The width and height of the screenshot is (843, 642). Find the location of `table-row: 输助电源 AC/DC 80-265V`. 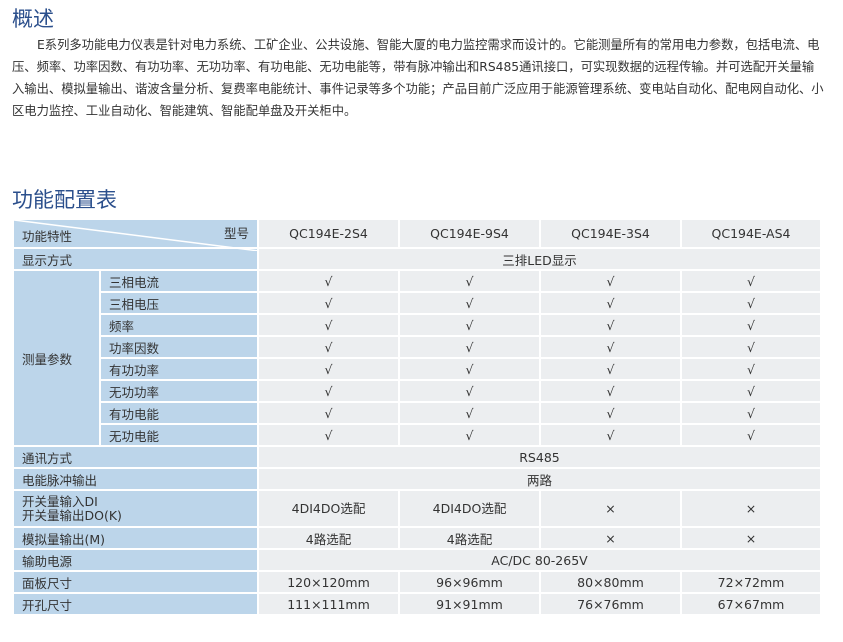

table-row: 输助电源 AC/DC 80-265V is located at coordinates (417, 560).